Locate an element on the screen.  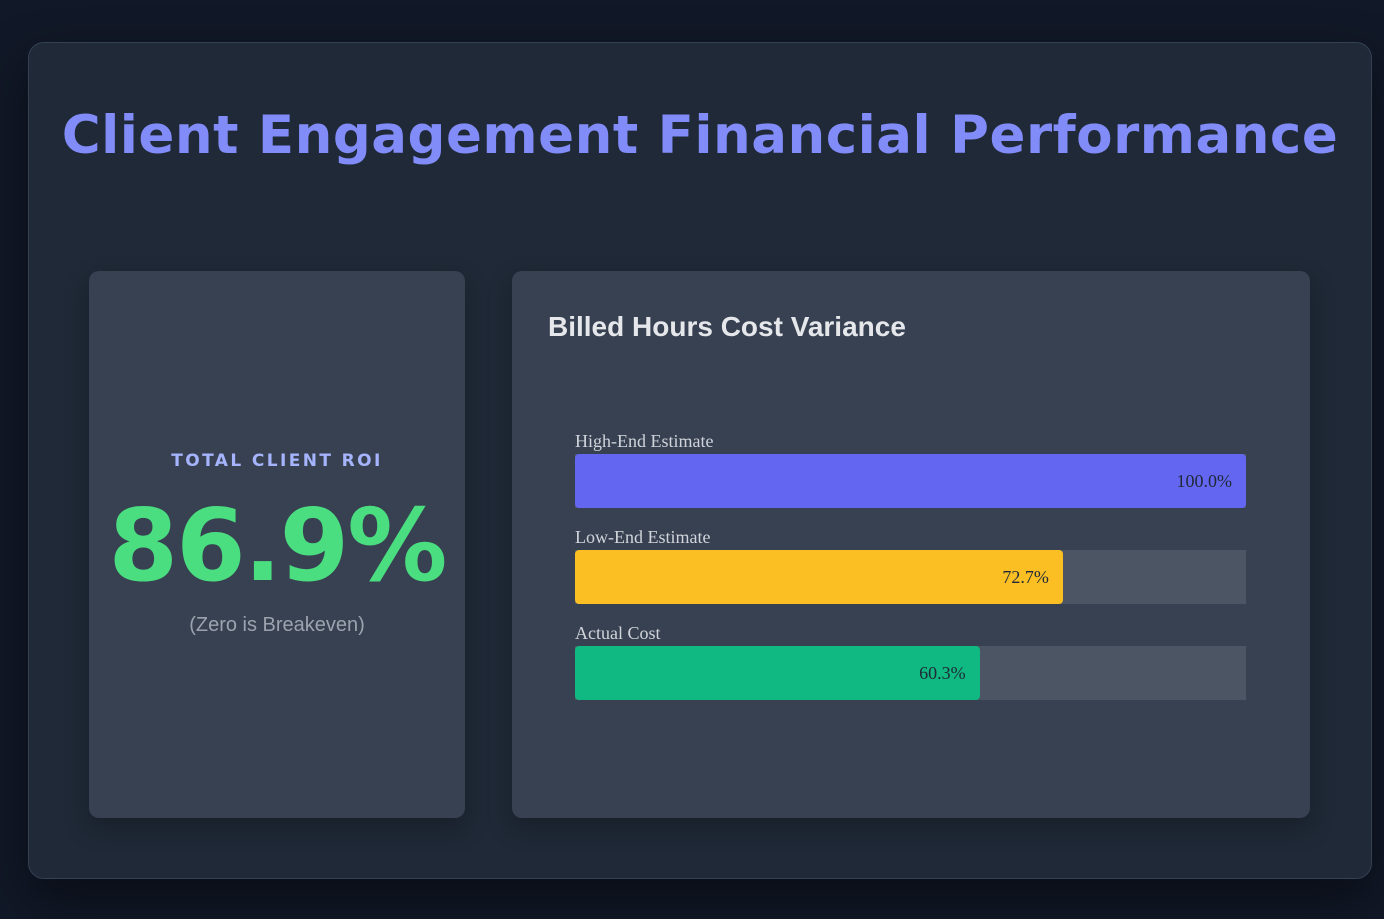
roi-value: 86.9% is located at coordinates (278, 545).